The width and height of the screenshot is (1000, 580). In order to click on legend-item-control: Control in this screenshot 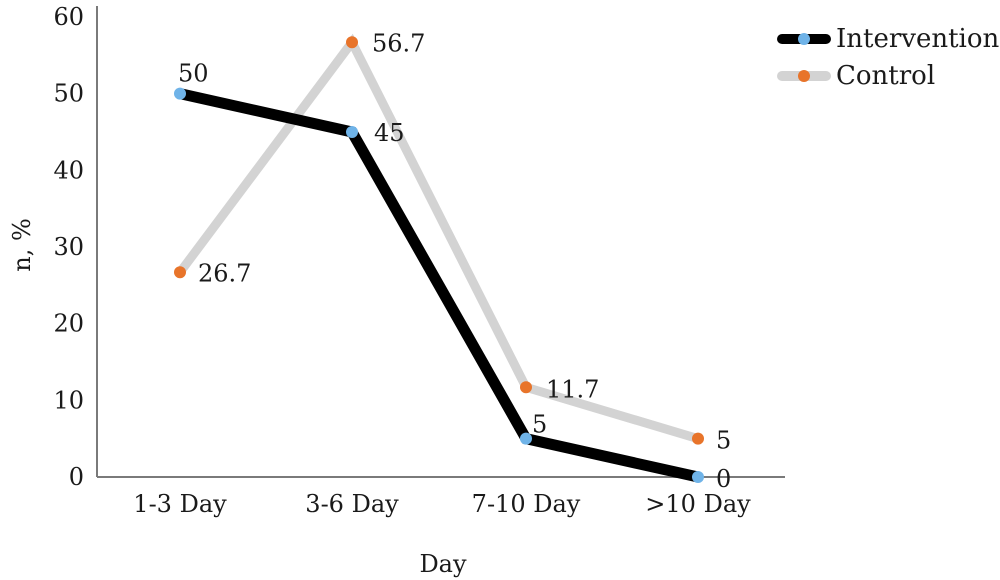, I will do `click(856, 76)`.